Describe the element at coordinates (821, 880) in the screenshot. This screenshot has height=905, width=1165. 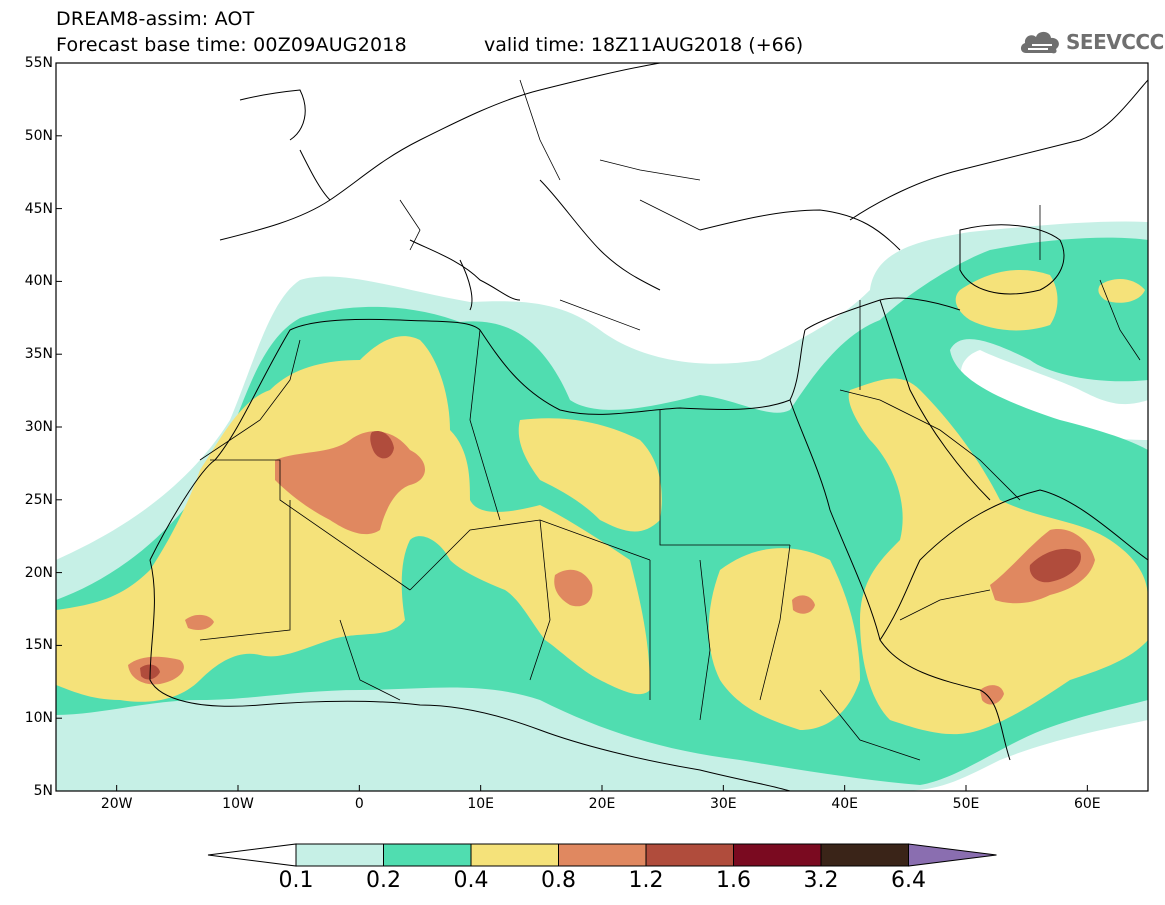
I see `colorbar-level-label: 3.2` at that location.